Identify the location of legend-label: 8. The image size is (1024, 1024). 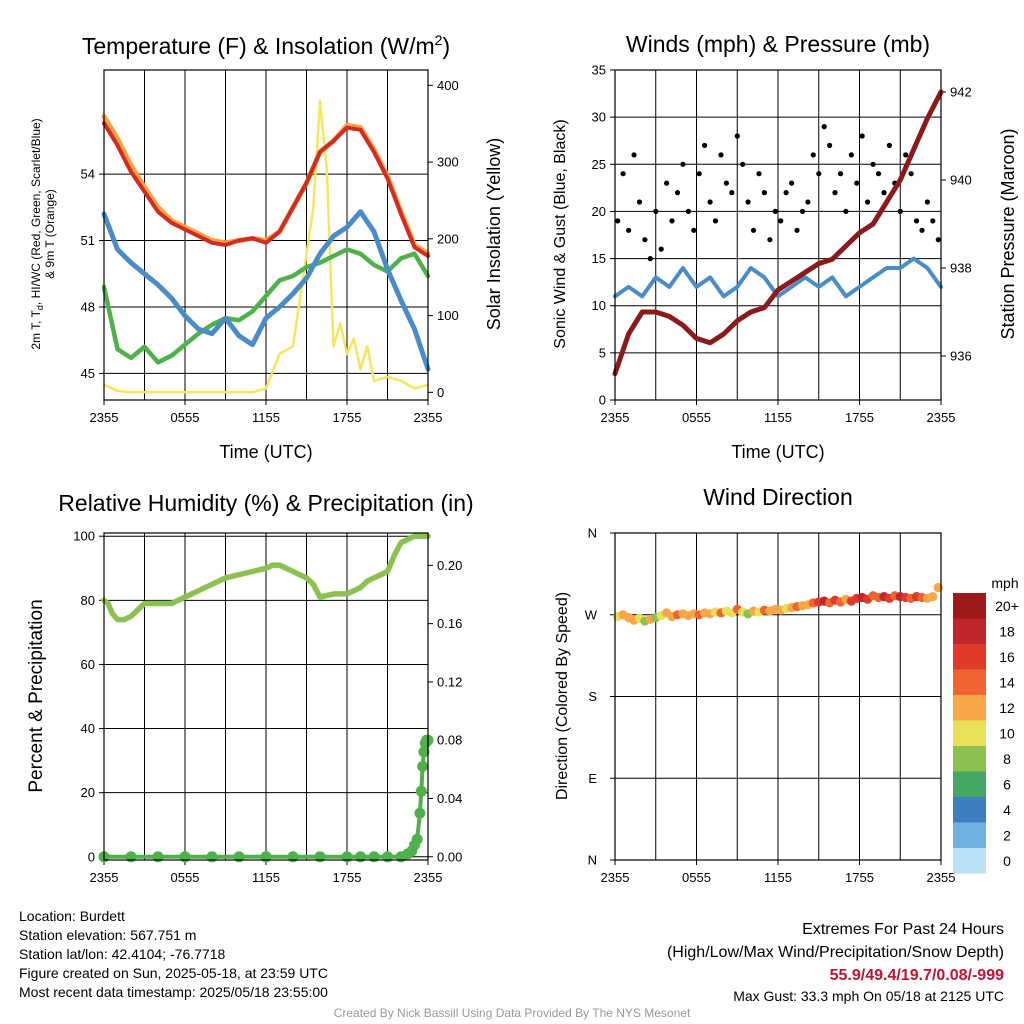
(1007, 759).